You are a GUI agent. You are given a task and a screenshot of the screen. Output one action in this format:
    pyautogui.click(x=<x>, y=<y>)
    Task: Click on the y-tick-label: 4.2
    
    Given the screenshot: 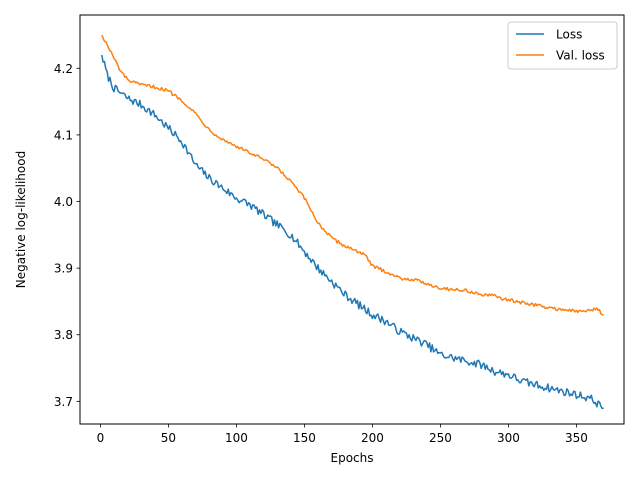 What is the action you would take?
    pyautogui.click(x=63, y=69)
    